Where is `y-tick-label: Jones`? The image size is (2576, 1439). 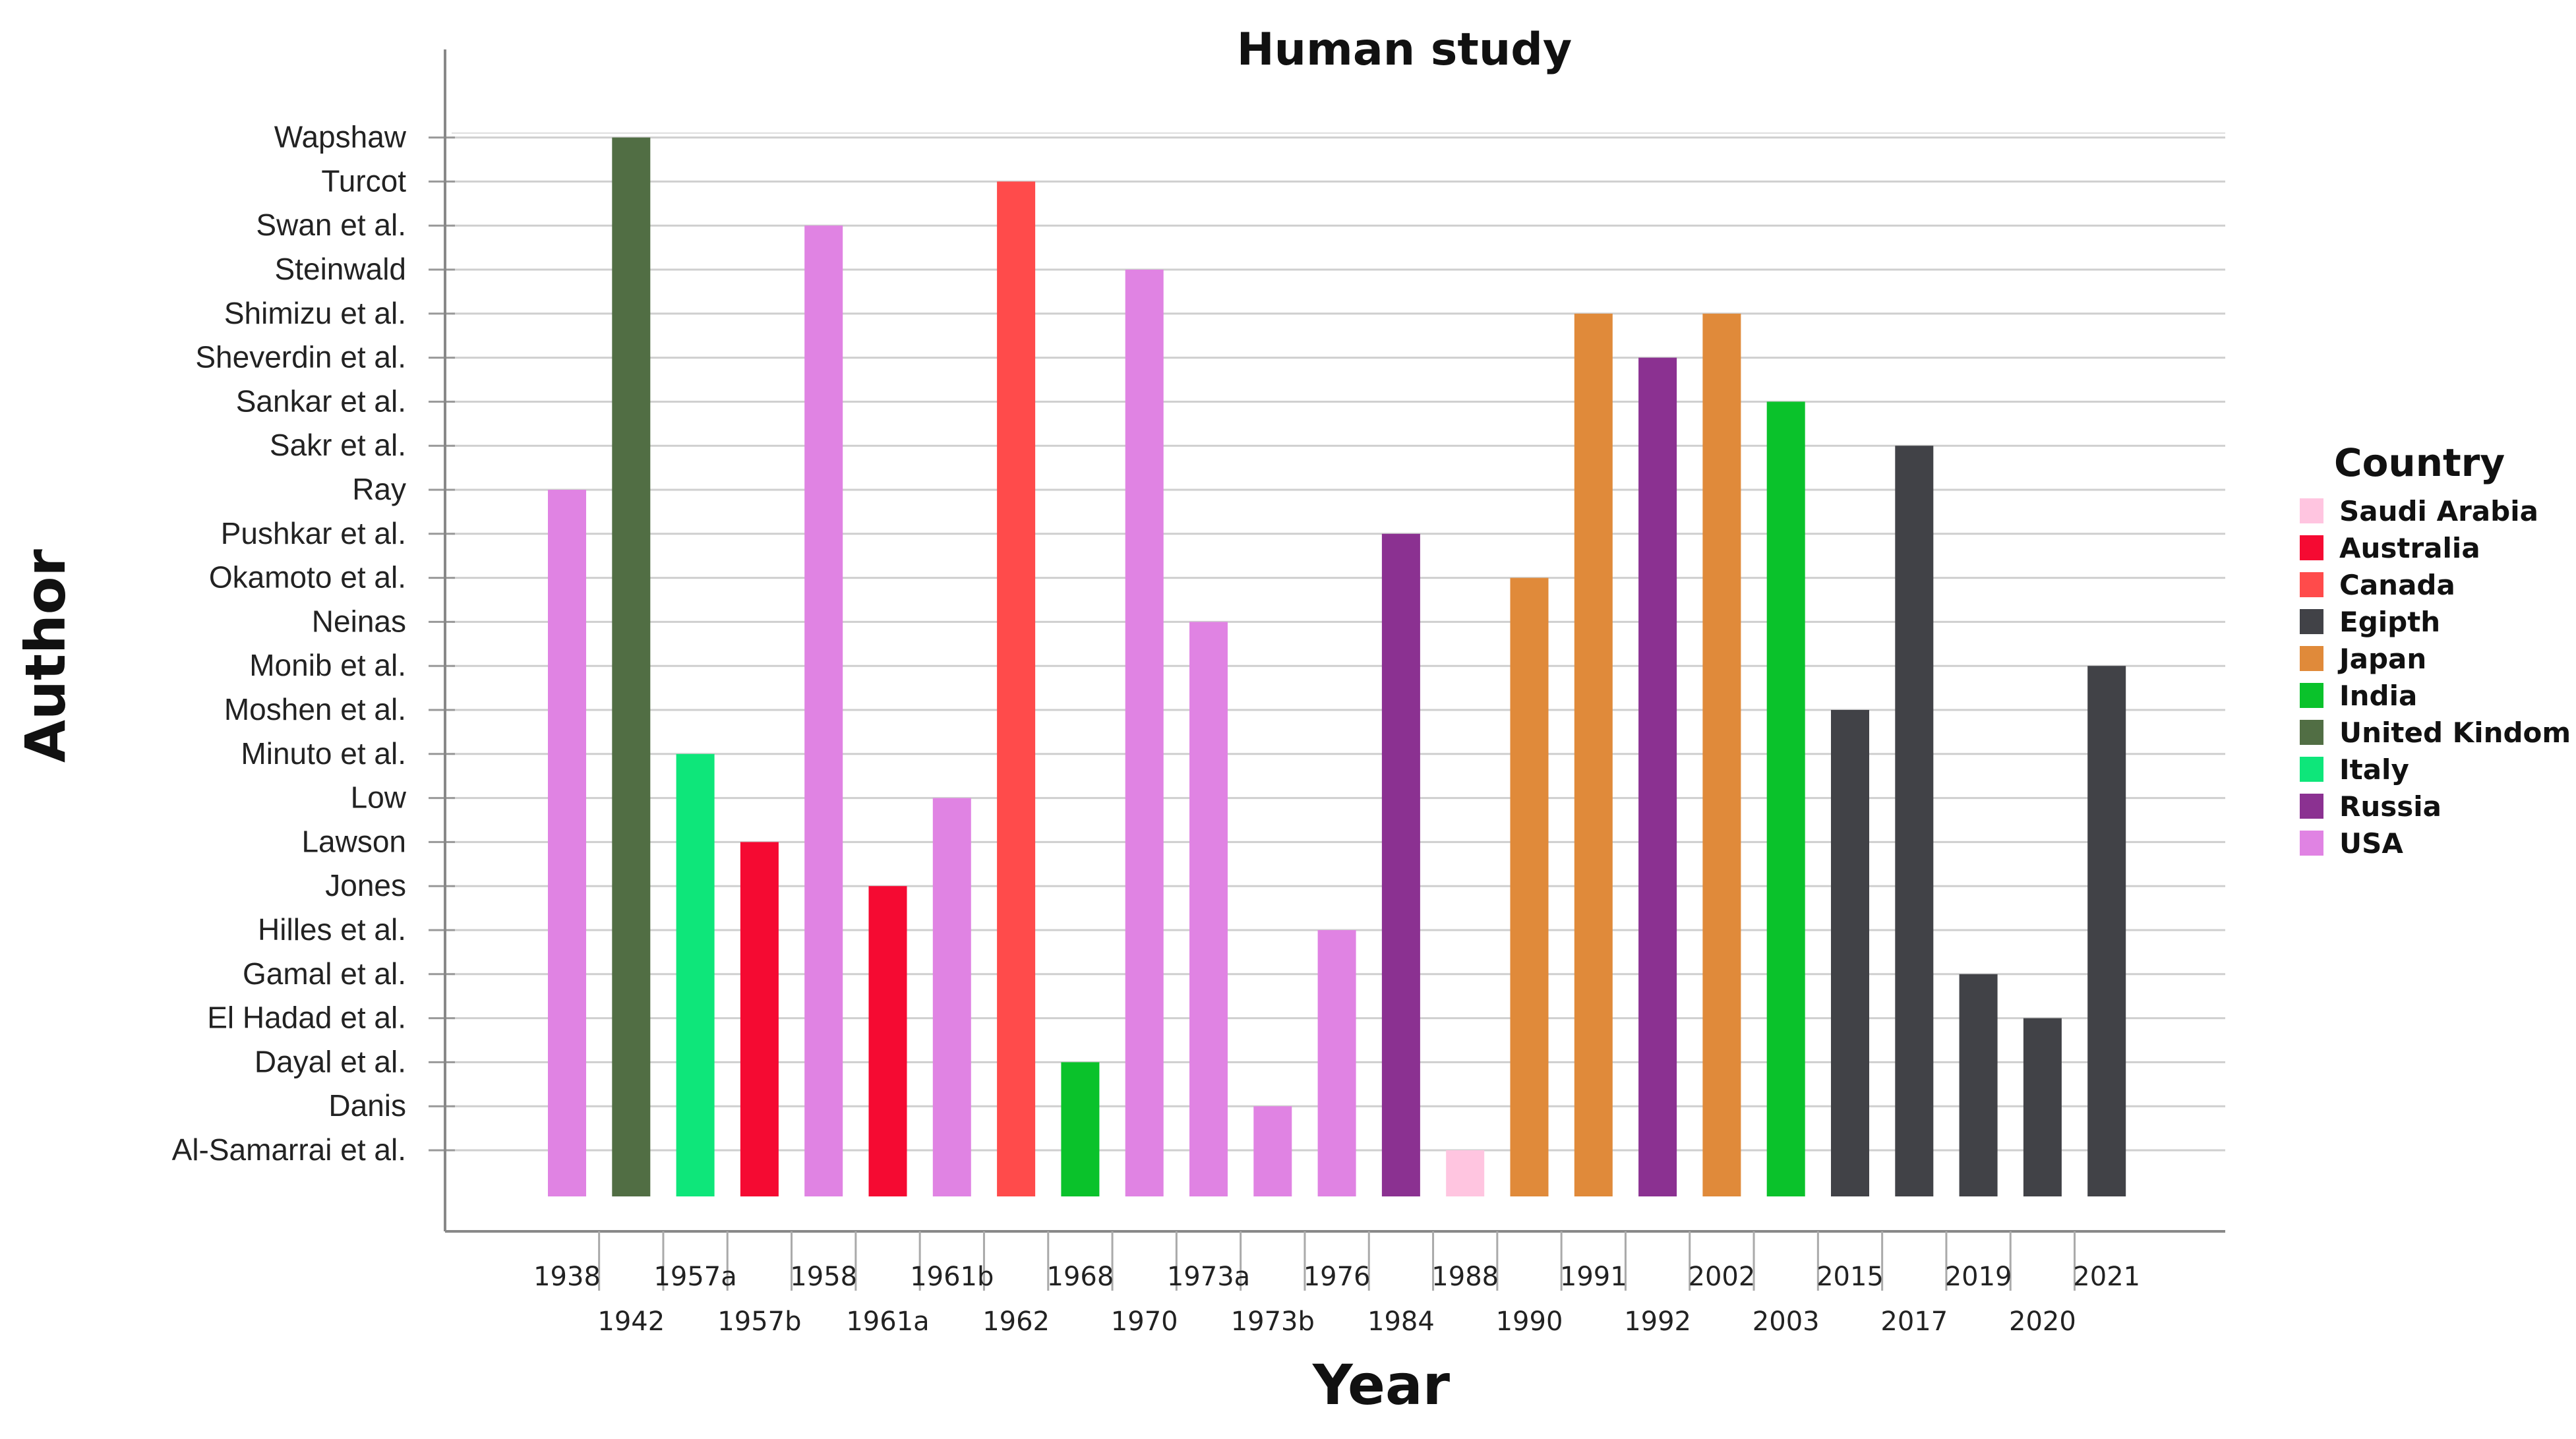 y-tick-label: Jones is located at coordinates (365, 885).